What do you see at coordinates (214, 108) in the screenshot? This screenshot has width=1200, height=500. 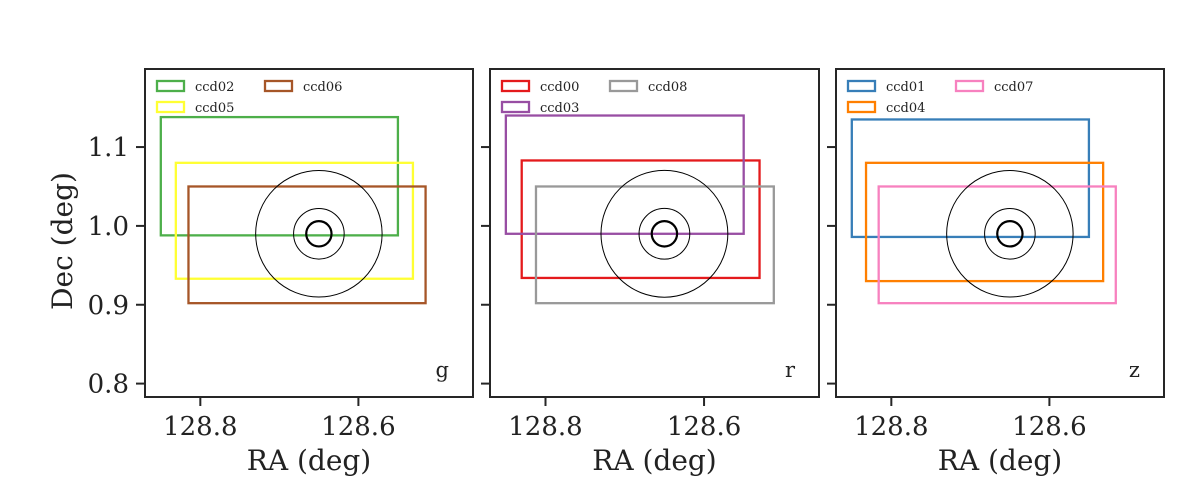 I see `legend-label: ccd05` at bounding box center [214, 108].